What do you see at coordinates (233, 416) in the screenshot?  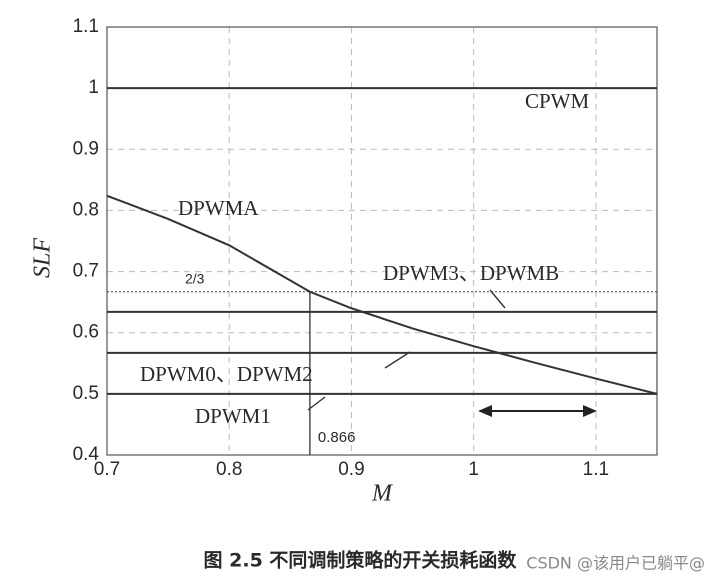 I see `series-label: DPWM1` at bounding box center [233, 416].